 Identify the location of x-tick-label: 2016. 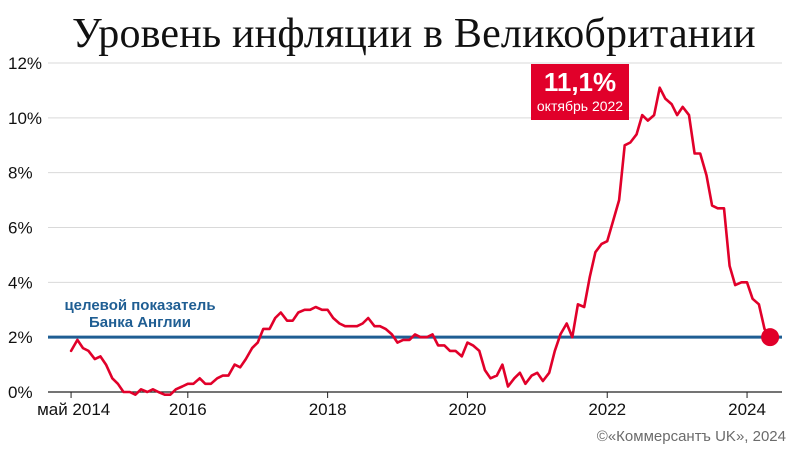
(188, 409).